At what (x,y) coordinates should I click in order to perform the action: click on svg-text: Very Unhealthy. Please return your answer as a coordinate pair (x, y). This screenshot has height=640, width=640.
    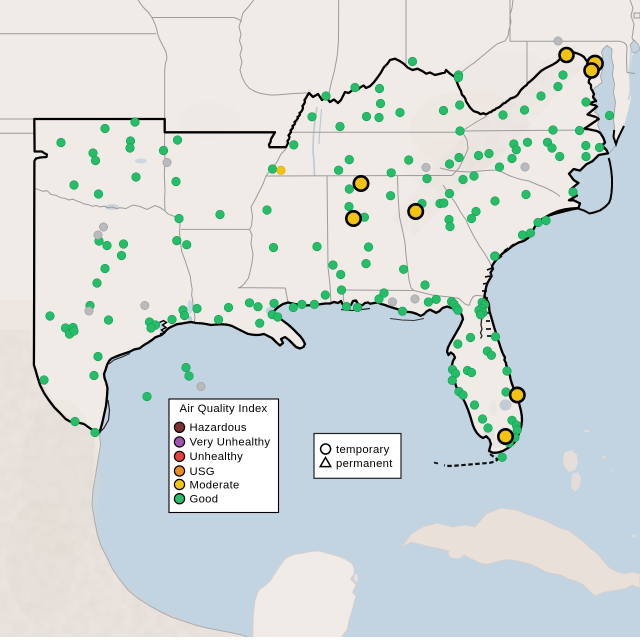
    Looking at the image, I should click on (230, 443).